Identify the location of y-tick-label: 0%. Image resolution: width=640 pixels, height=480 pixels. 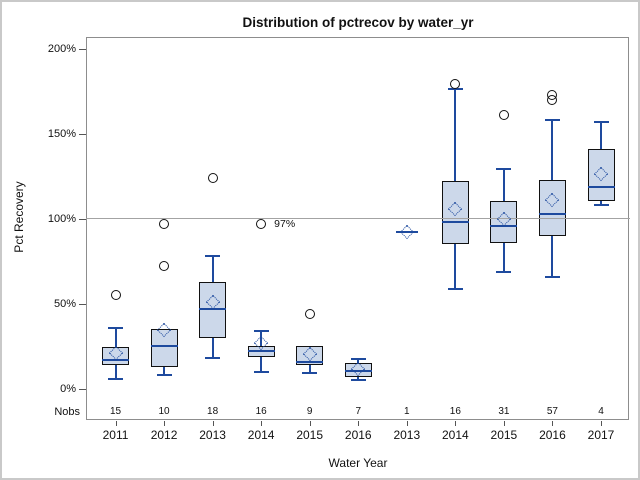
(68, 389).